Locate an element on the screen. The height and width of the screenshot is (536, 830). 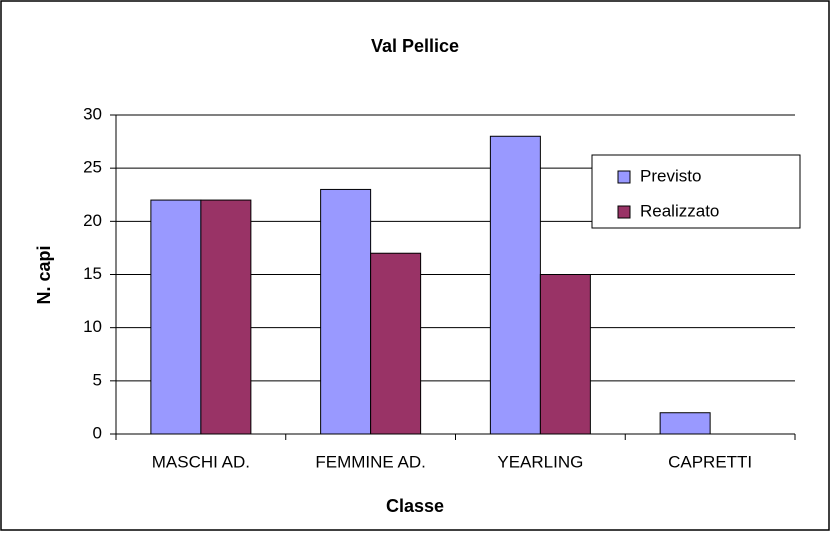
y-axis-label: N. capi is located at coordinates (44, 274).